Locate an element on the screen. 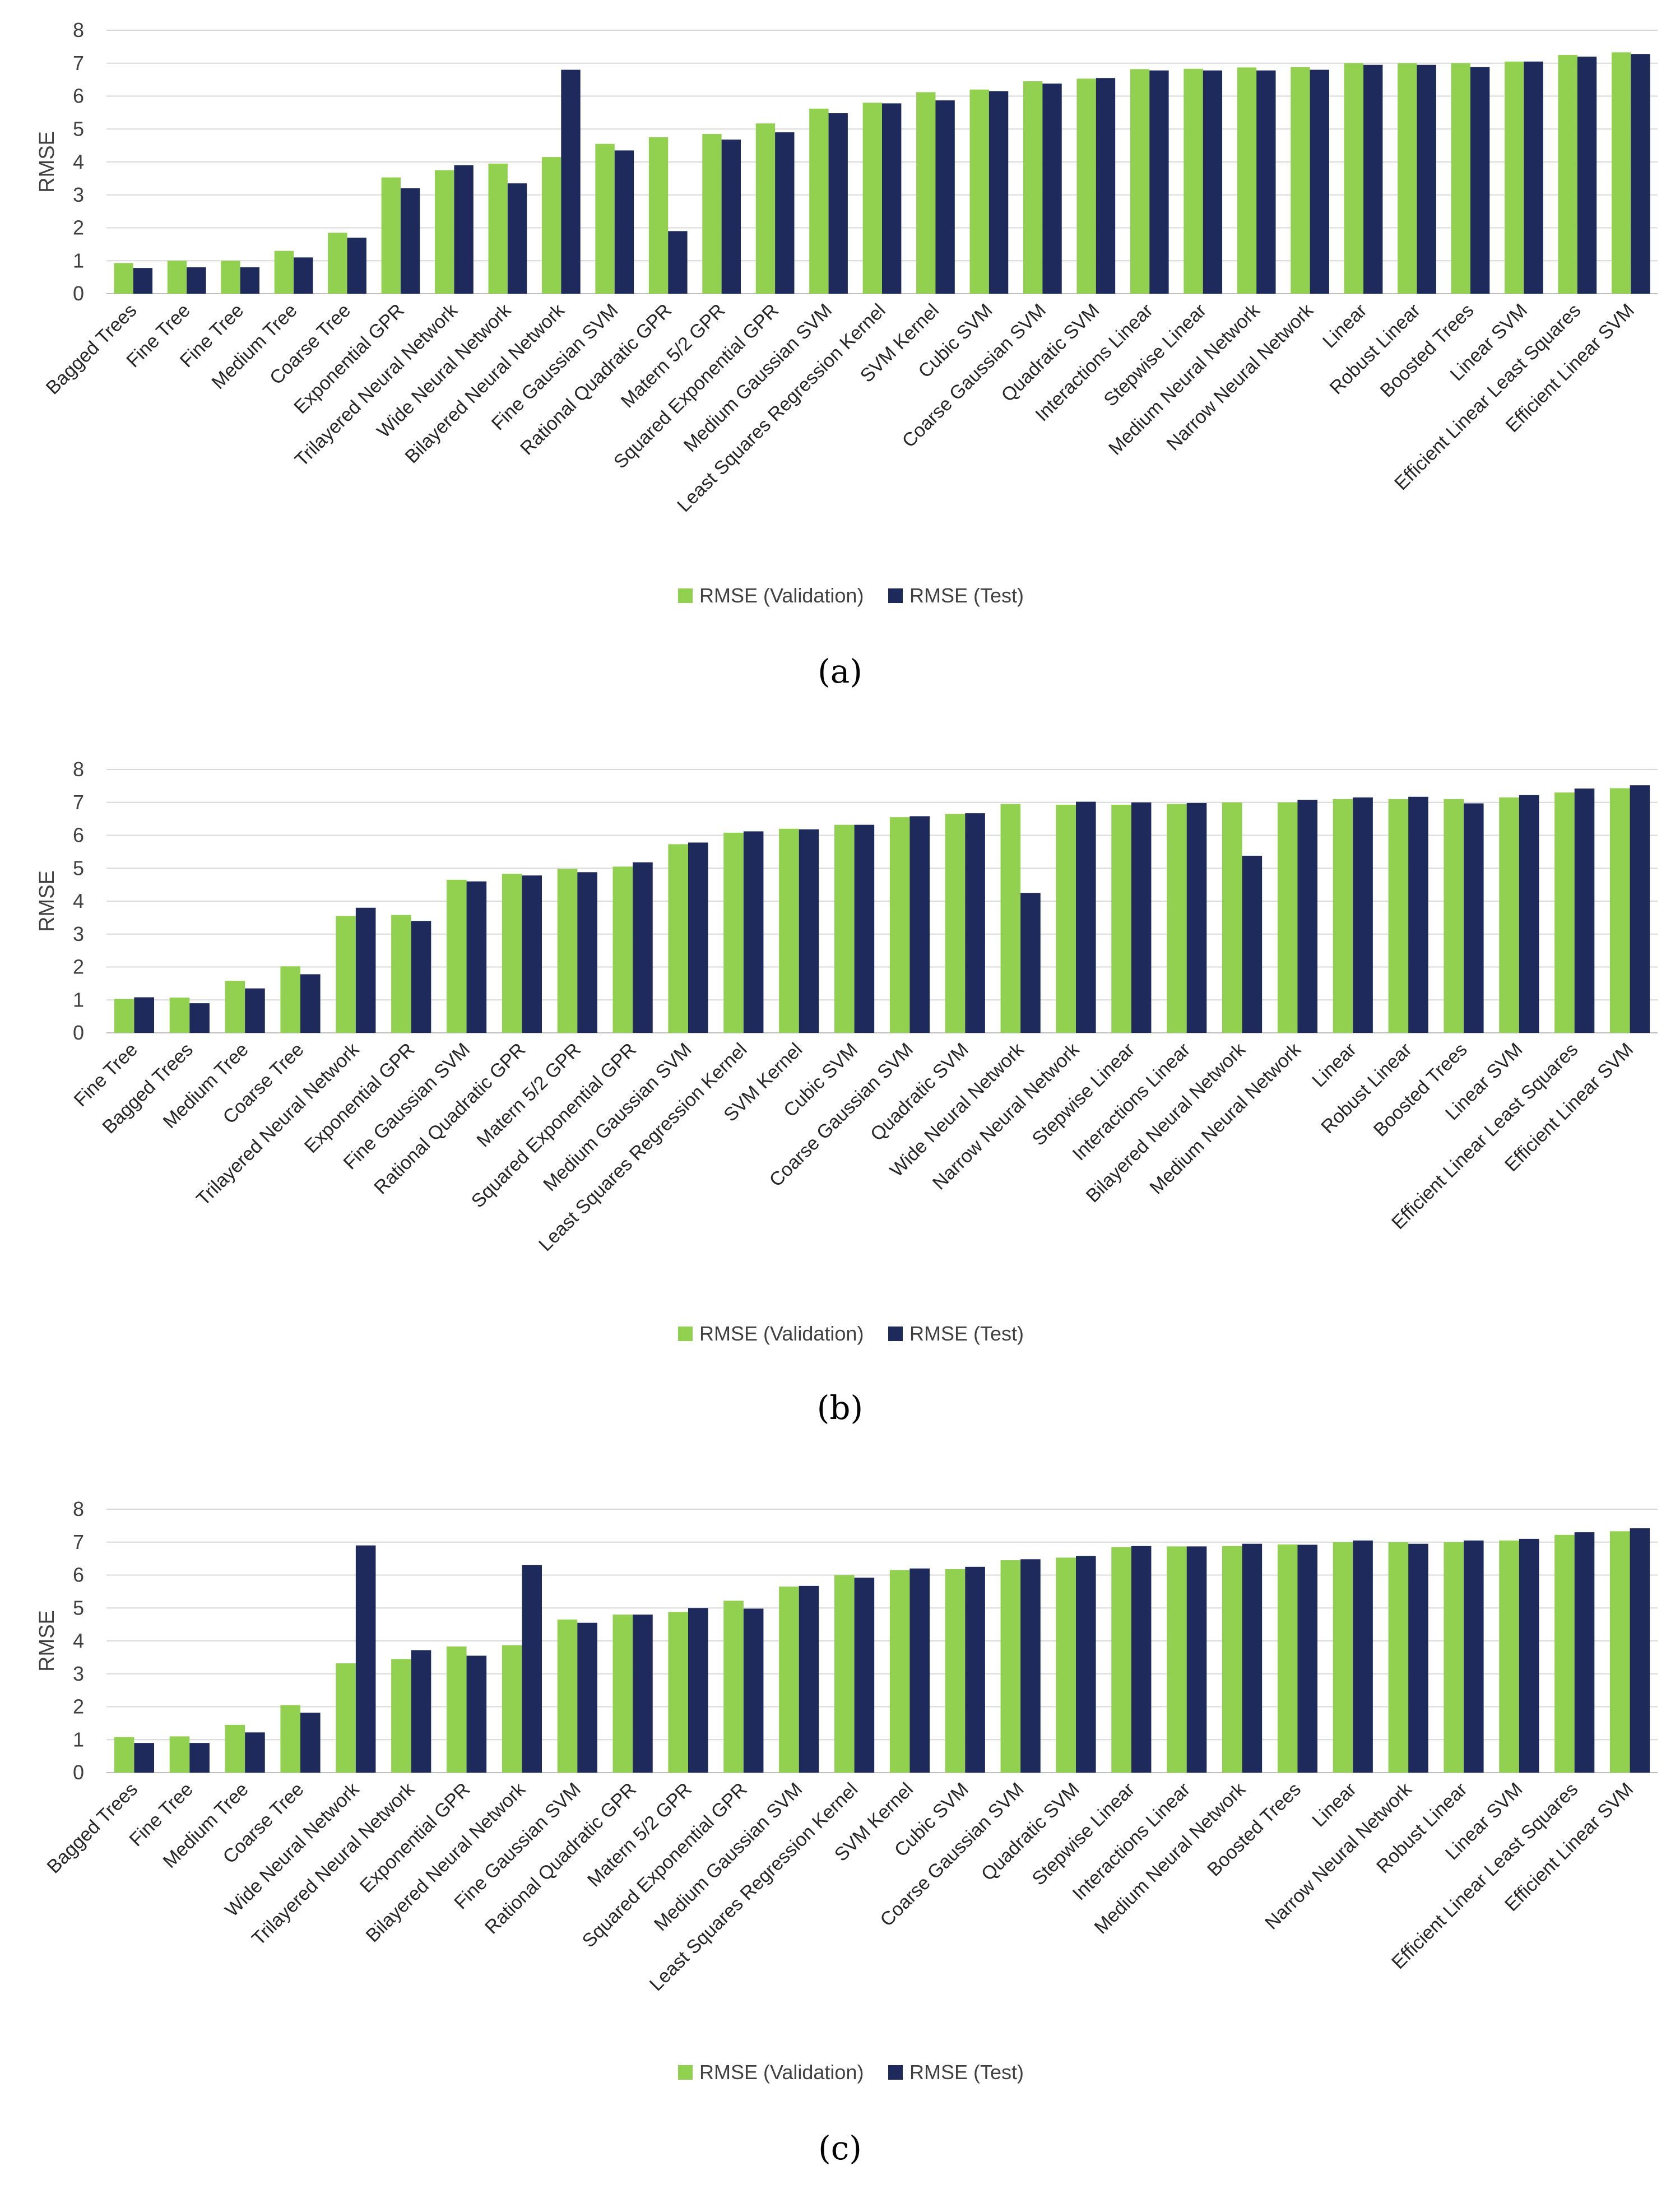  y-tick-label: 1 is located at coordinates (79, 1739).